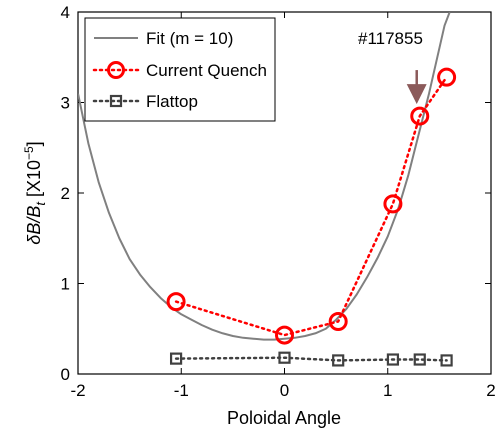 Image resolution: width=503 pixels, height=433 pixels. What do you see at coordinates (284, 390) in the screenshot?
I see `x-tick-label: 0` at bounding box center [284, 390].